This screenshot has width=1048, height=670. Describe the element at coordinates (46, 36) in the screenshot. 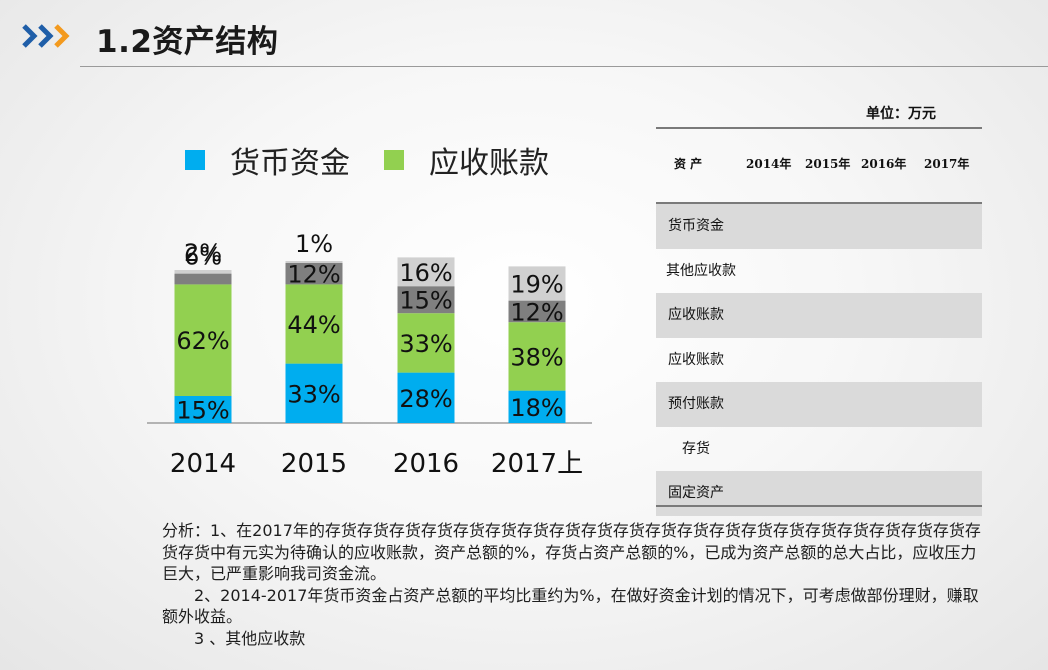

I see `chevron-arrows-icon` at that location.